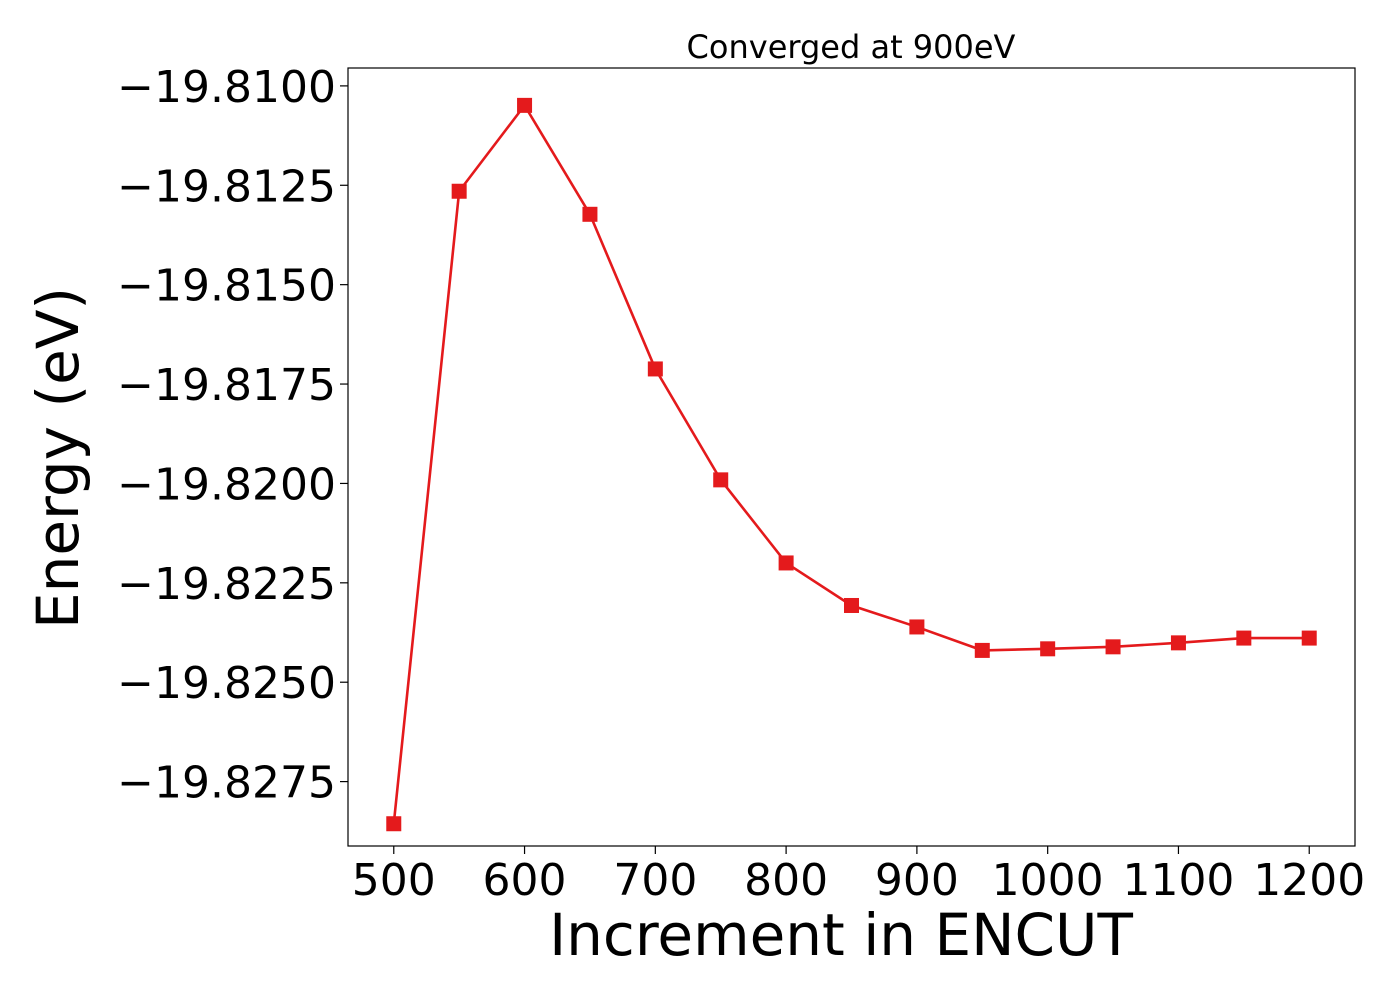 The width and height of the screenshot is (1400, 1000). I want to click on x-tick-label: 500, so click(394, 880).